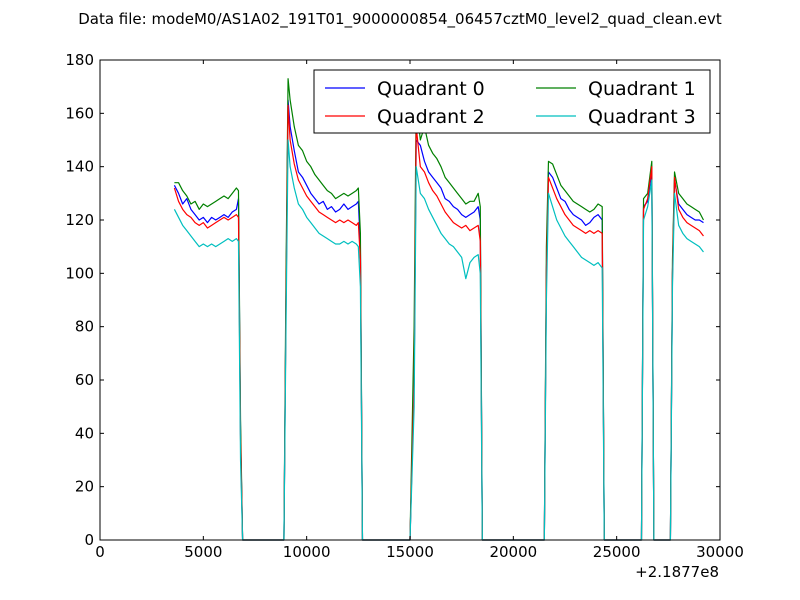 Image resolution: width=800 pixels, height=600 pixels. What do you see at coordinates (79, 167) in the screenshot?
I see `y-tick-label: 140` at bounding box center [79, 167].